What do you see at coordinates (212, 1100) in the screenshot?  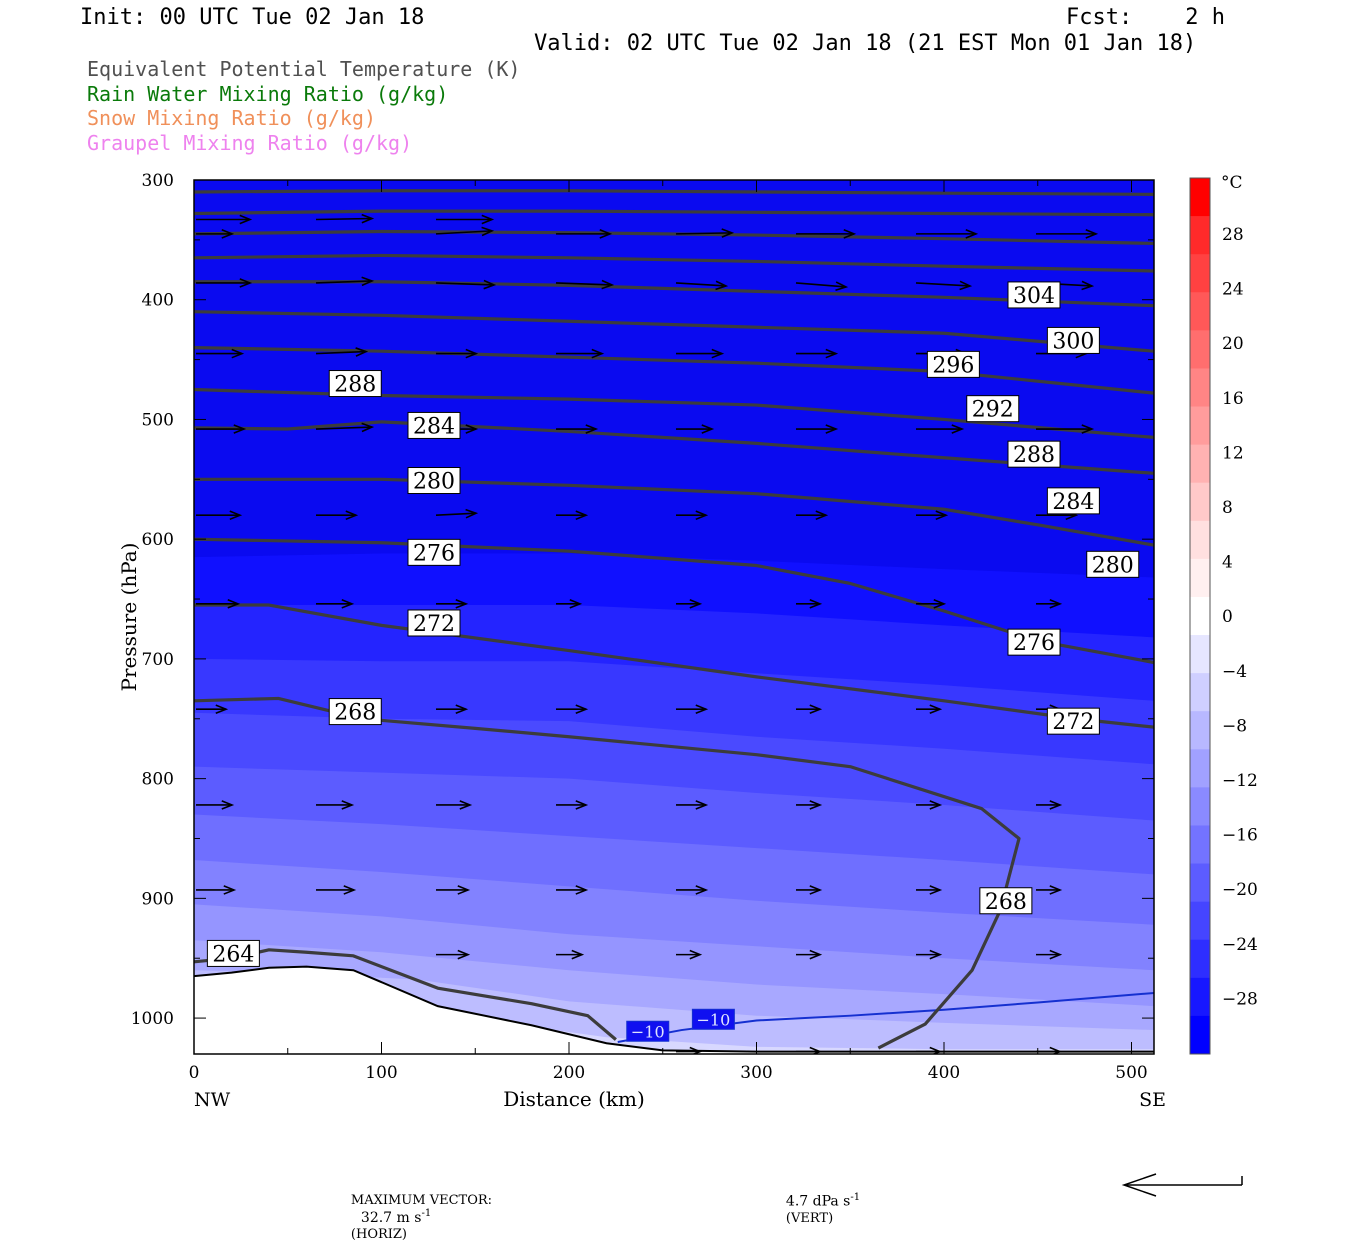 I see `x-end-label-nw: NW` at bounding box center [212, 1100].